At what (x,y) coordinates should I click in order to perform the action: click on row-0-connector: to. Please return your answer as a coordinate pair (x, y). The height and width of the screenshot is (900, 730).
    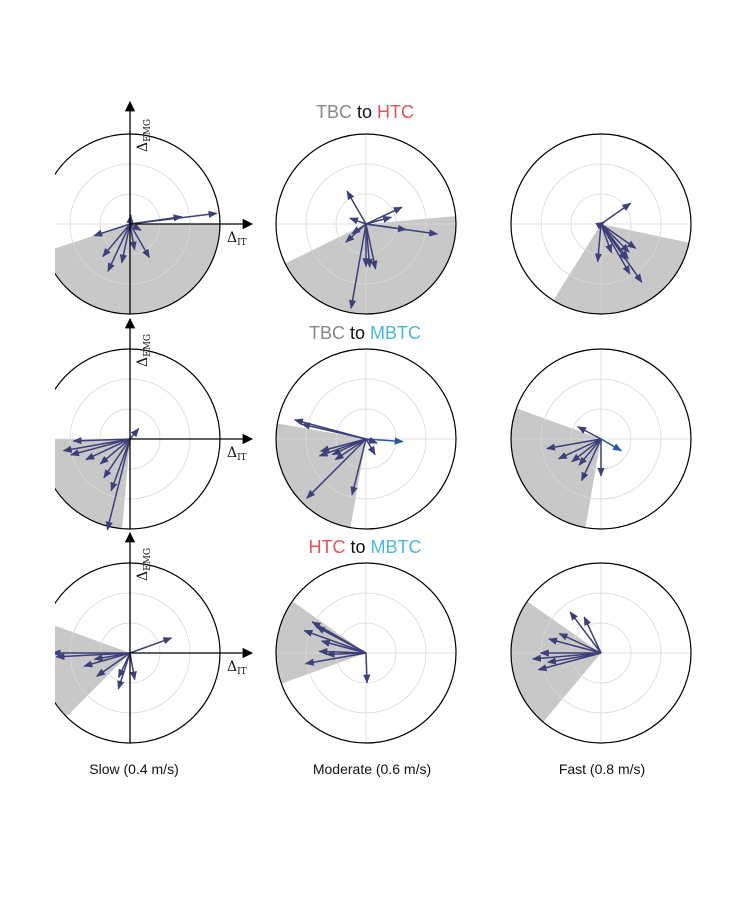
    Looking at the image, I should click on (364, 112).